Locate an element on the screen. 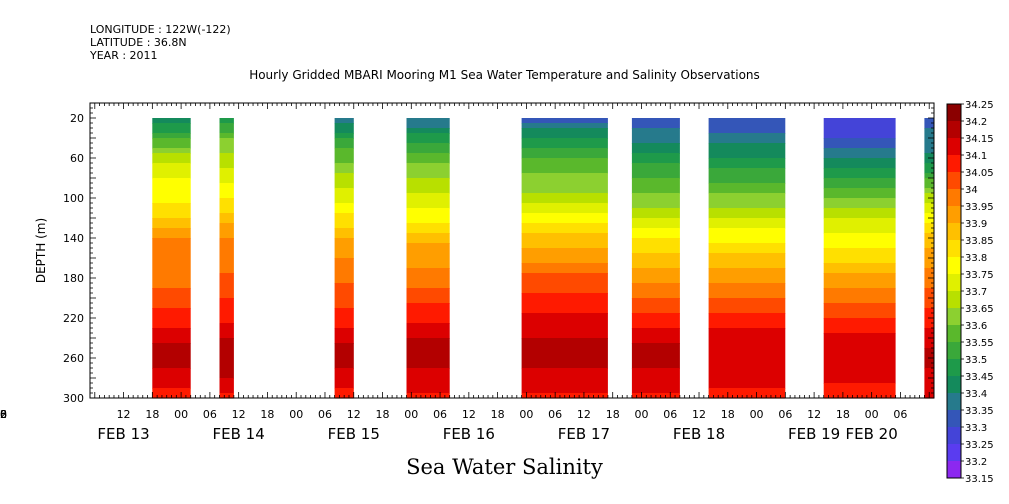 This screenshot has width=1009, height=504. x-date-label: FEB 15 is located at coordinates (354, 434).